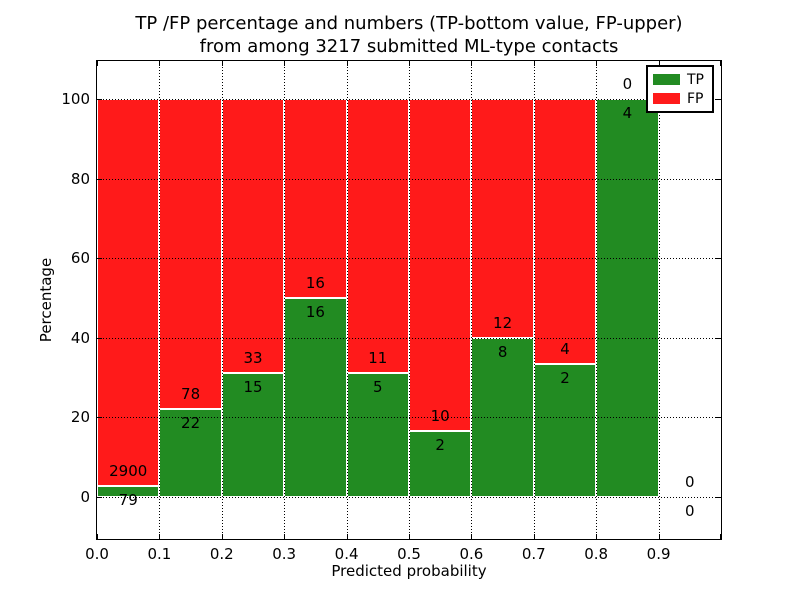  What do you see at coordinates (666, 98) in the screenshot?
I see `fp-red-swatch-icon` at bounding box center [666, 98].